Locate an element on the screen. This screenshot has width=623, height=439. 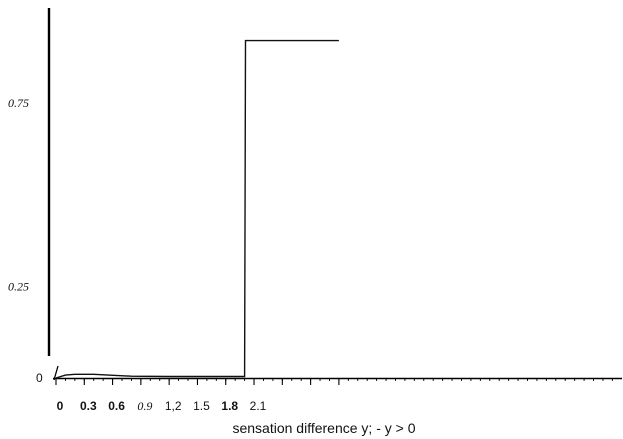
x-tick-label: 0 is located at coordinates (60, 406).